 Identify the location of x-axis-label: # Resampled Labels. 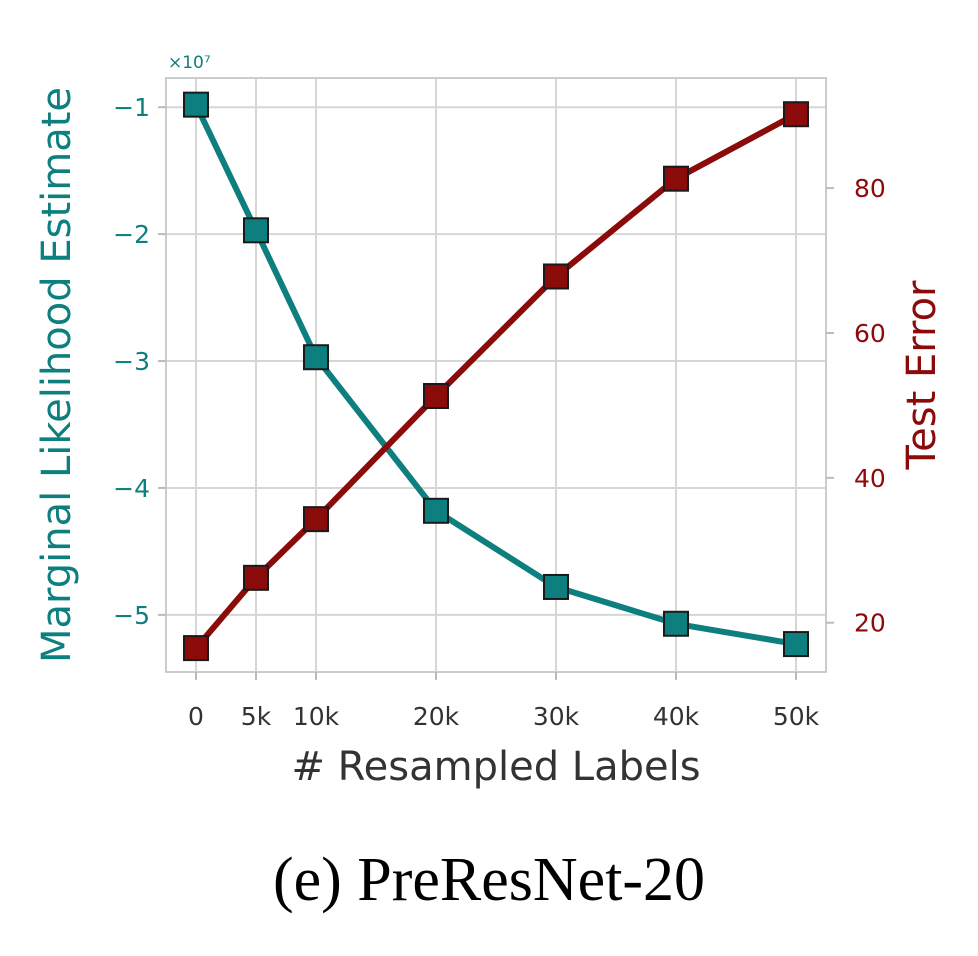
(495, 767).